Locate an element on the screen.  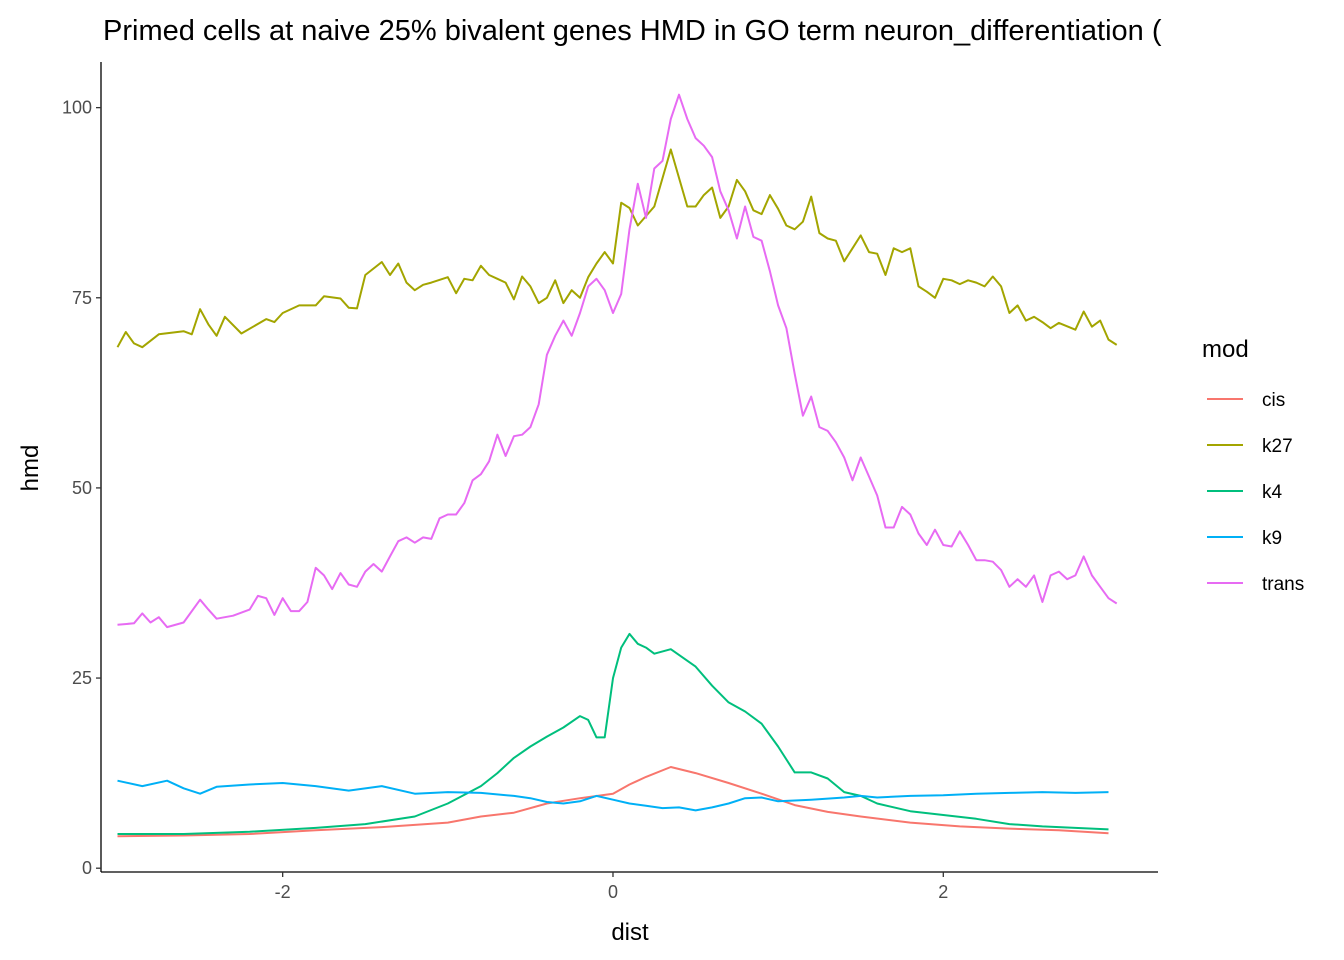
y-tick-label: 0 is located at coordinates (87, 868).